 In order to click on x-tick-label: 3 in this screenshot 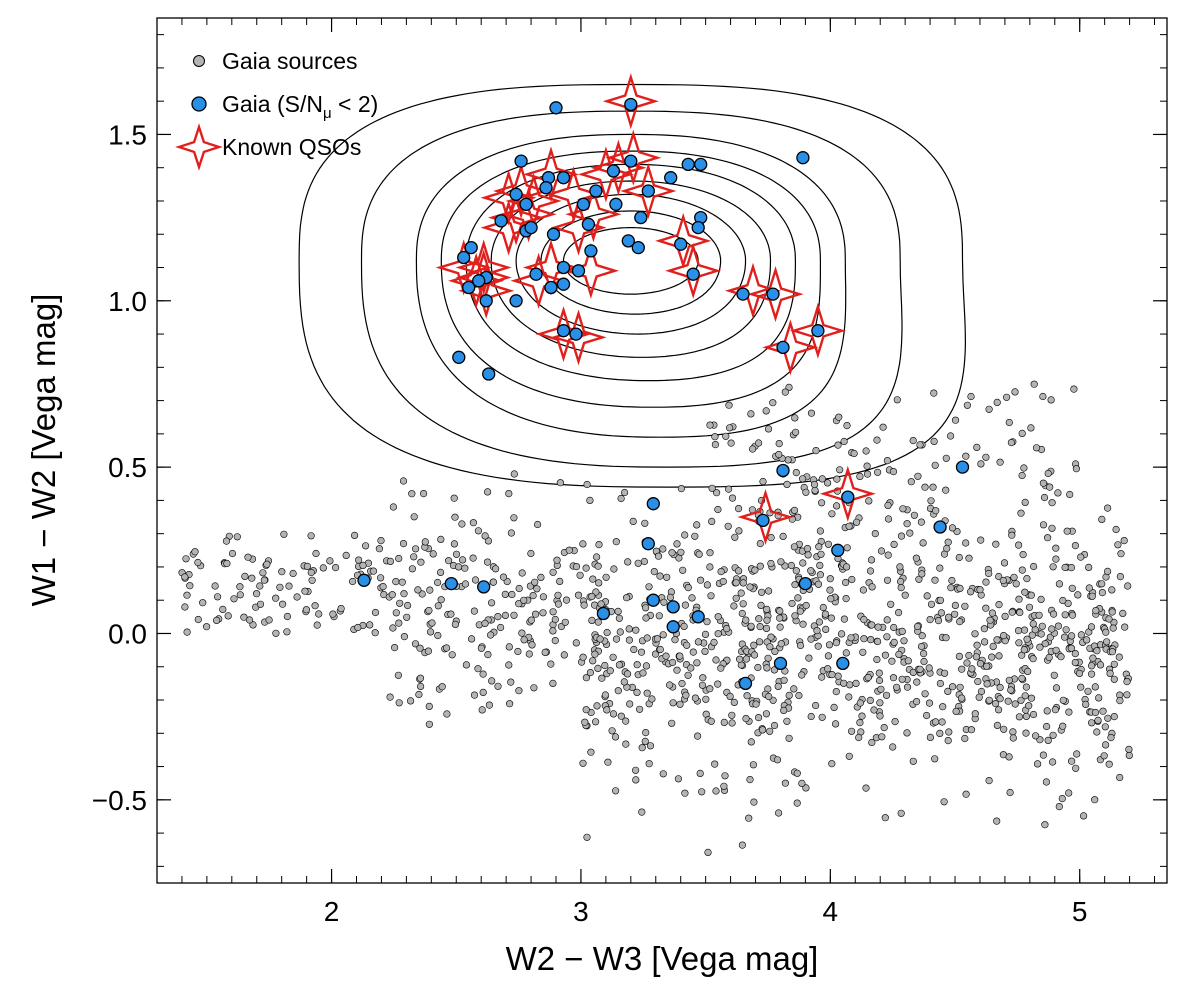, I will do `click(581, 911)`.